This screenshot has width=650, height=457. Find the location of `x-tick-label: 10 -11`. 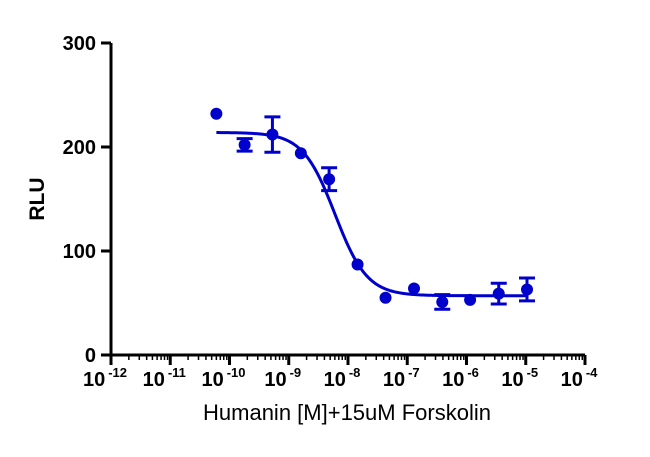

x-tick-label: 10 -11 is located at coordinates (164, 378).